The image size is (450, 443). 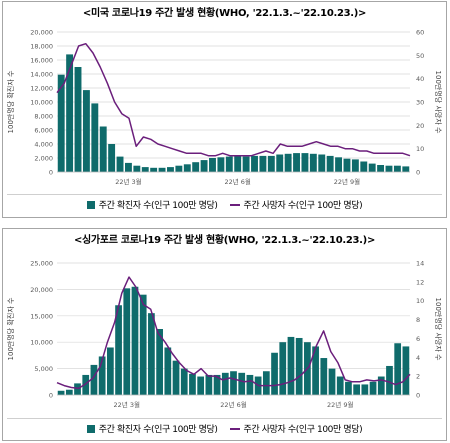 What do you see at coordinates (438, 102) in the screenshot?
I see `us-y2-axis-title: 100만명당 사망자 수` at bounding box center [438, 102].